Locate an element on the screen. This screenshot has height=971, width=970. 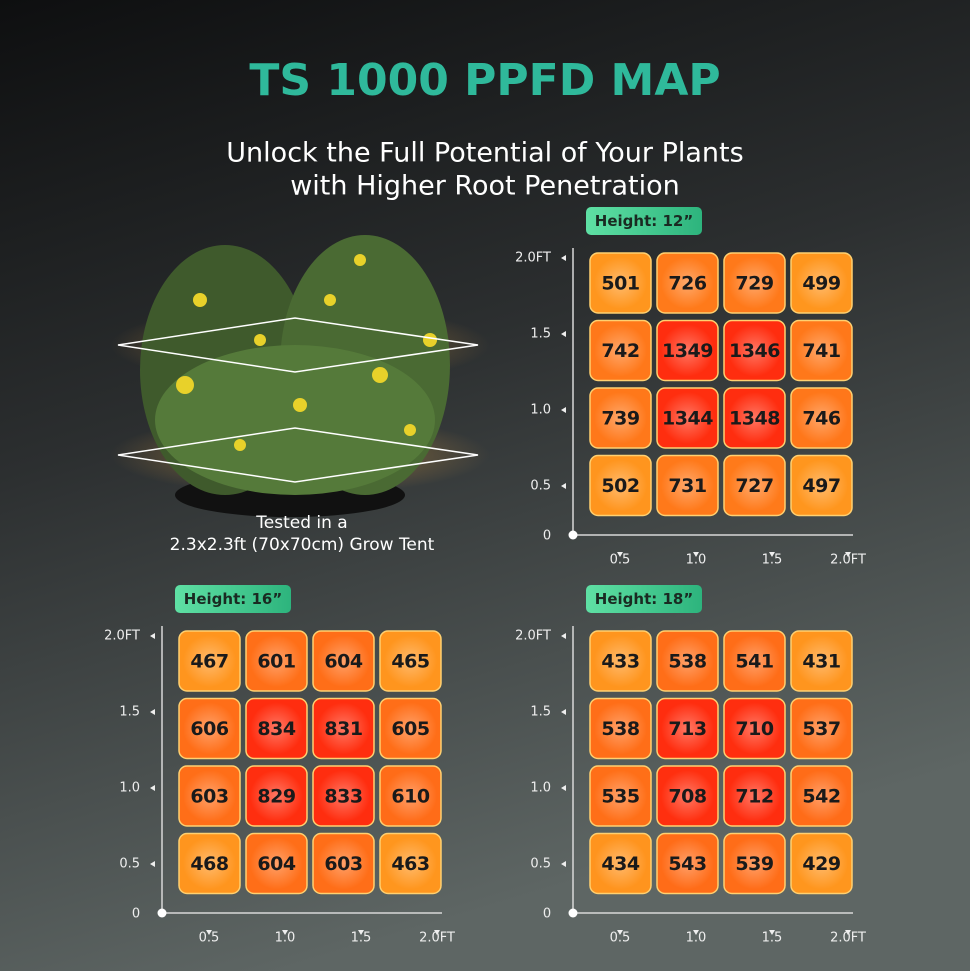
ppfd-value: 606 is located at coordinates (209, 729).